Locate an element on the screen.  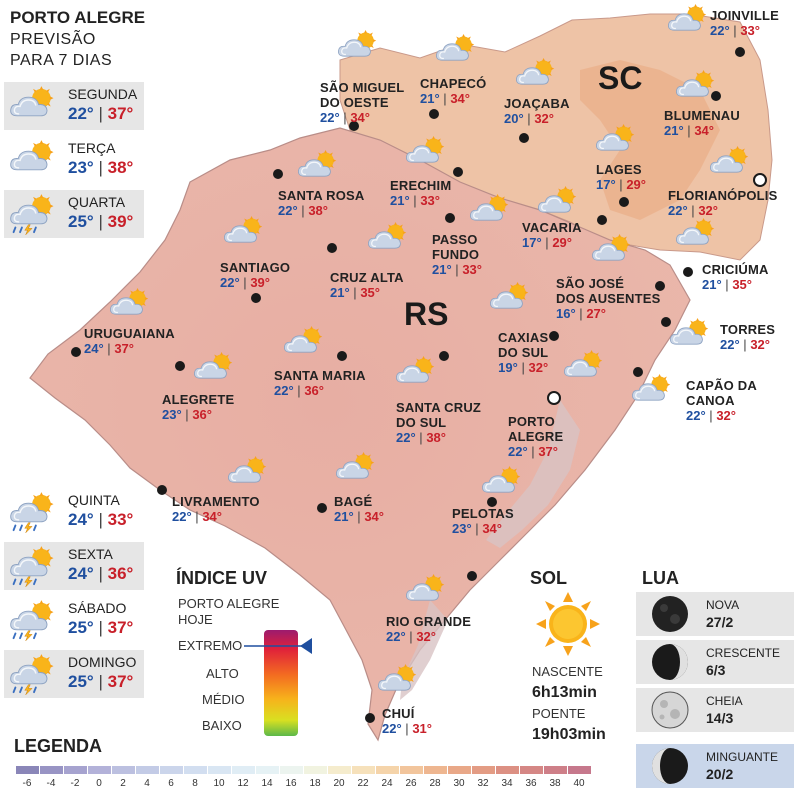
city-label: PORTO ALEGRE 22° | 37° is located at coordinates (535, 437).